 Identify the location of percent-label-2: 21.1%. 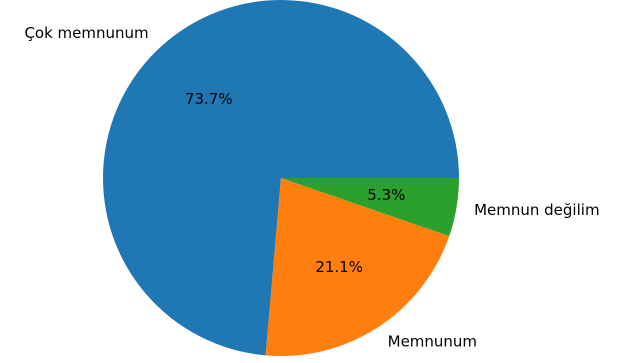
(339, 267).